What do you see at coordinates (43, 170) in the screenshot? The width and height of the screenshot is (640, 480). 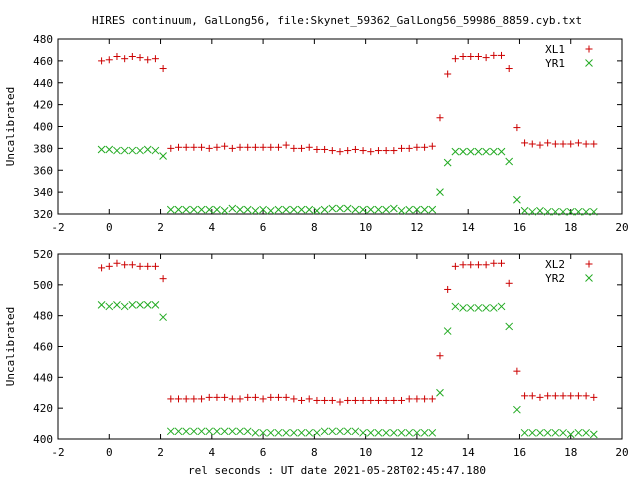 I see `y-tick-label: 360` at bounding box center [43, 170].